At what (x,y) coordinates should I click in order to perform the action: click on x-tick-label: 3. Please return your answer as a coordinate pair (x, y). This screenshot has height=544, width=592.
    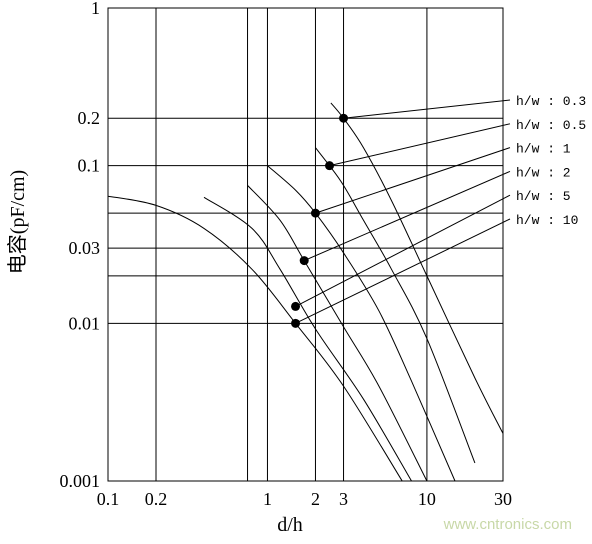
    Looking at the image, I should click on (343, 499).